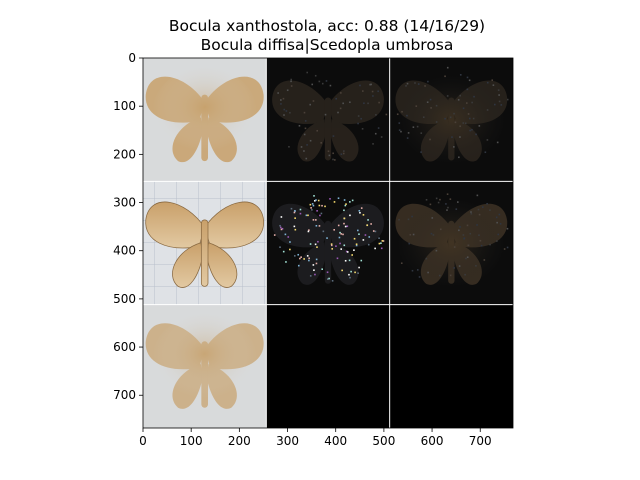 The width and height of the screenshot is (640, 480). I want to click on x-tick-label: 400, so click(335, 441).